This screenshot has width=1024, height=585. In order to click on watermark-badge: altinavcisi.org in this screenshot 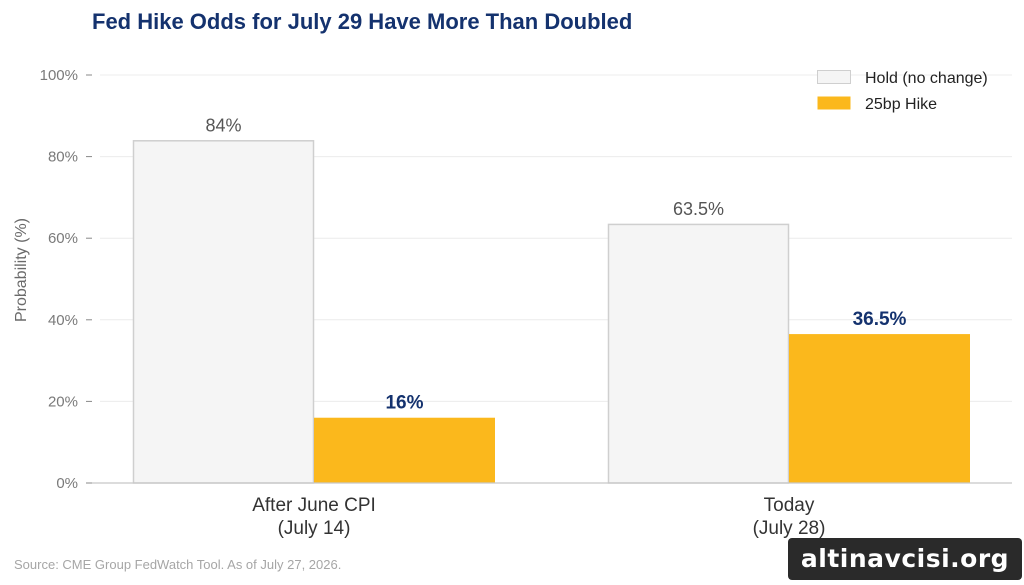, I will do `click(905, 559)`.